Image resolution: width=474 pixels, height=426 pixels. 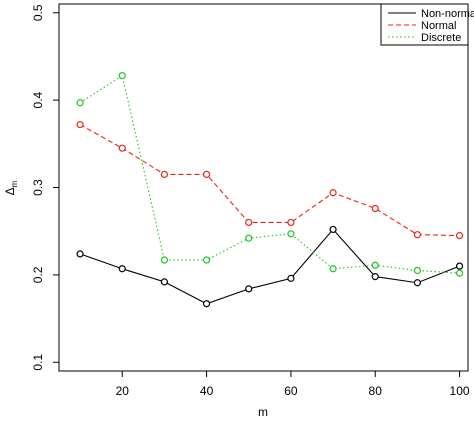 I want to click on y-tick-label-0.4: 0.4, so click(x=38, y=99).